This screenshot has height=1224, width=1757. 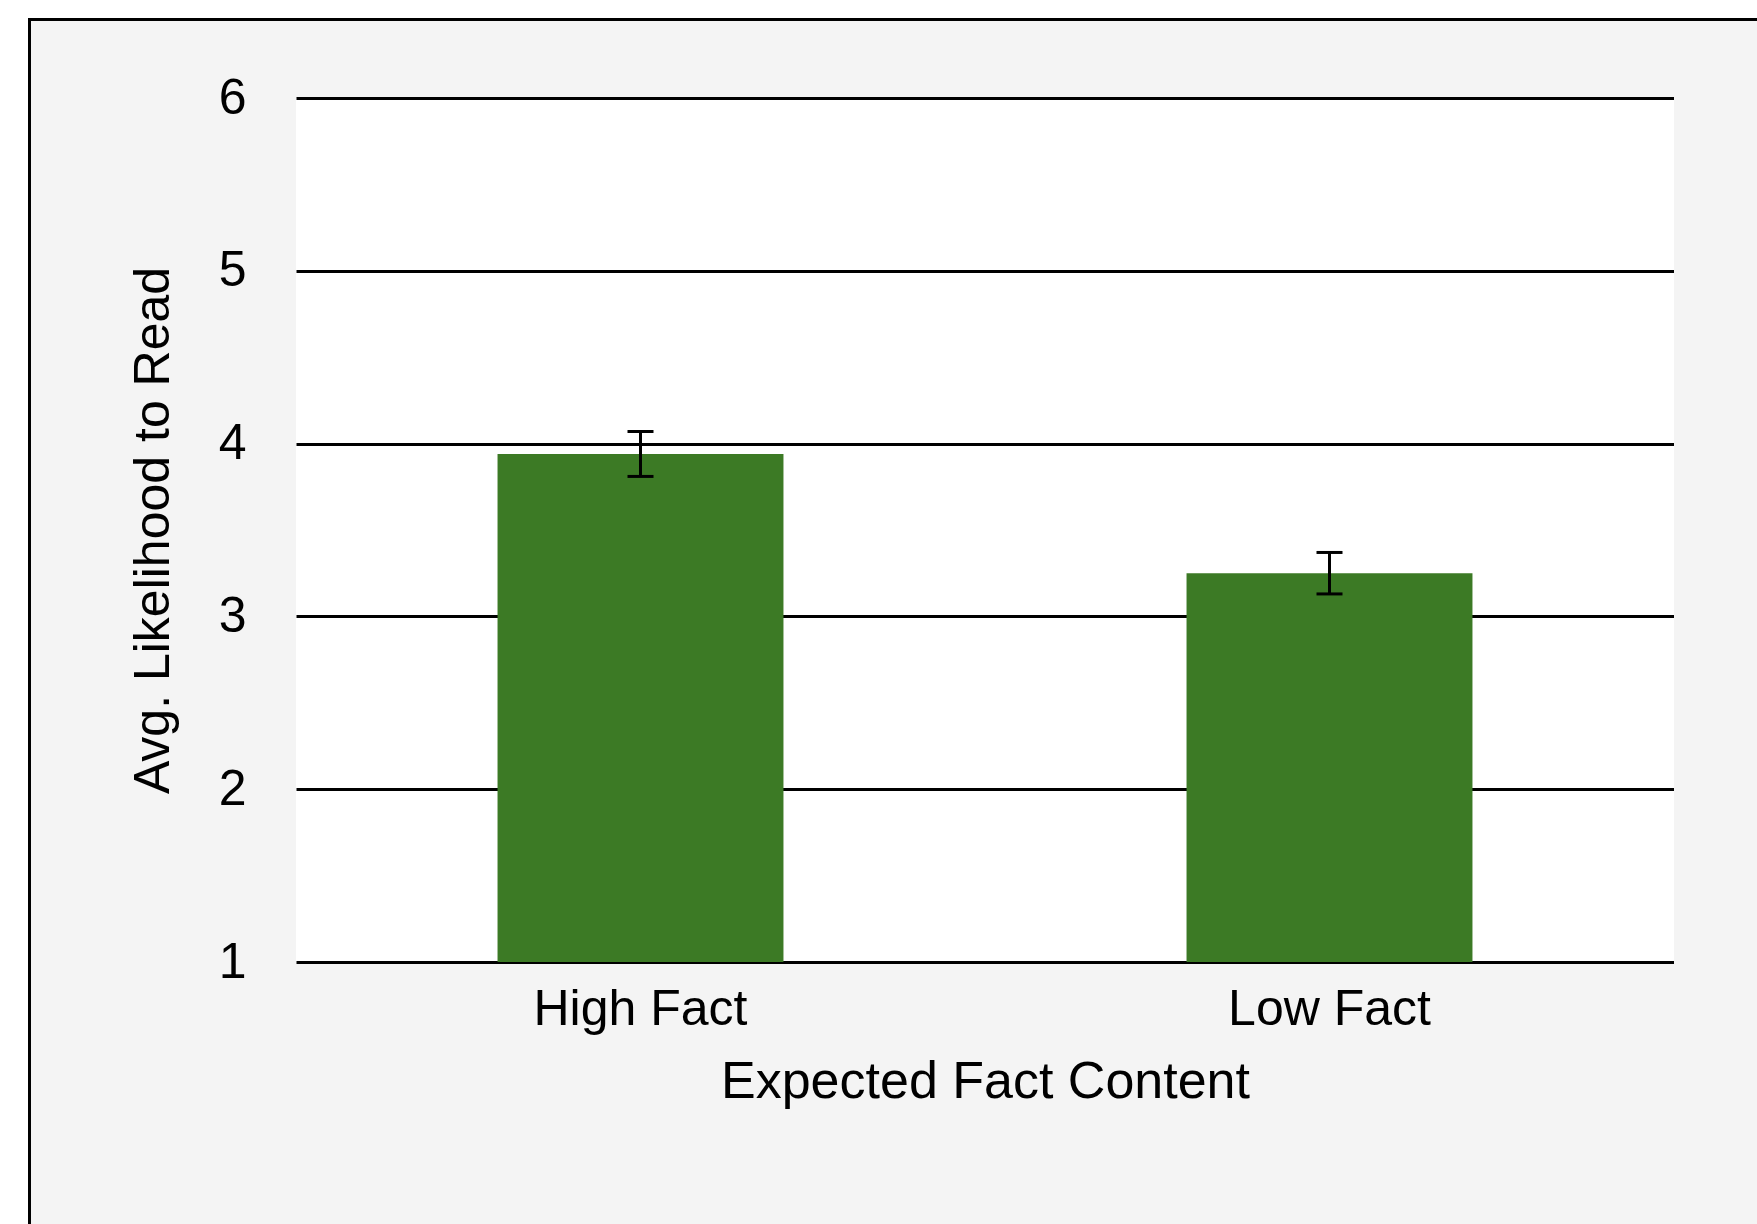 I want to click on x-tick-label: Low Fact, so click(x=1330, y=1007).